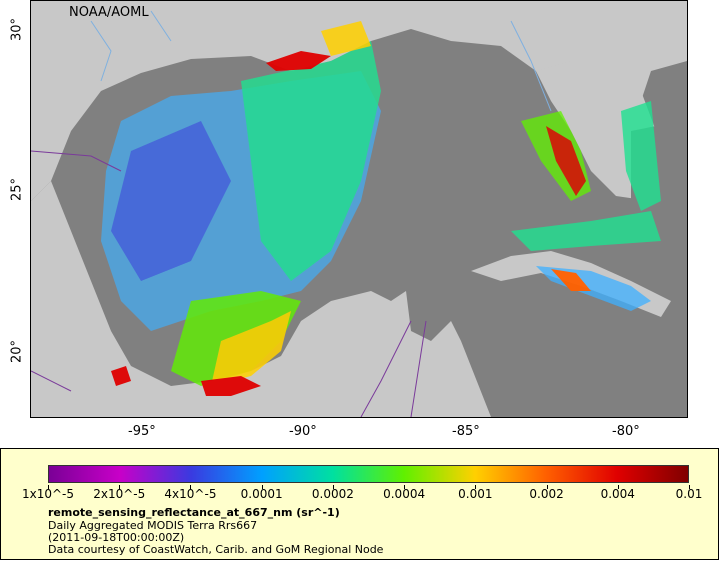 This screenshot has width=720, height=561. I want to click on colorbar-tick-label: 0.0002, so click(332, 494).